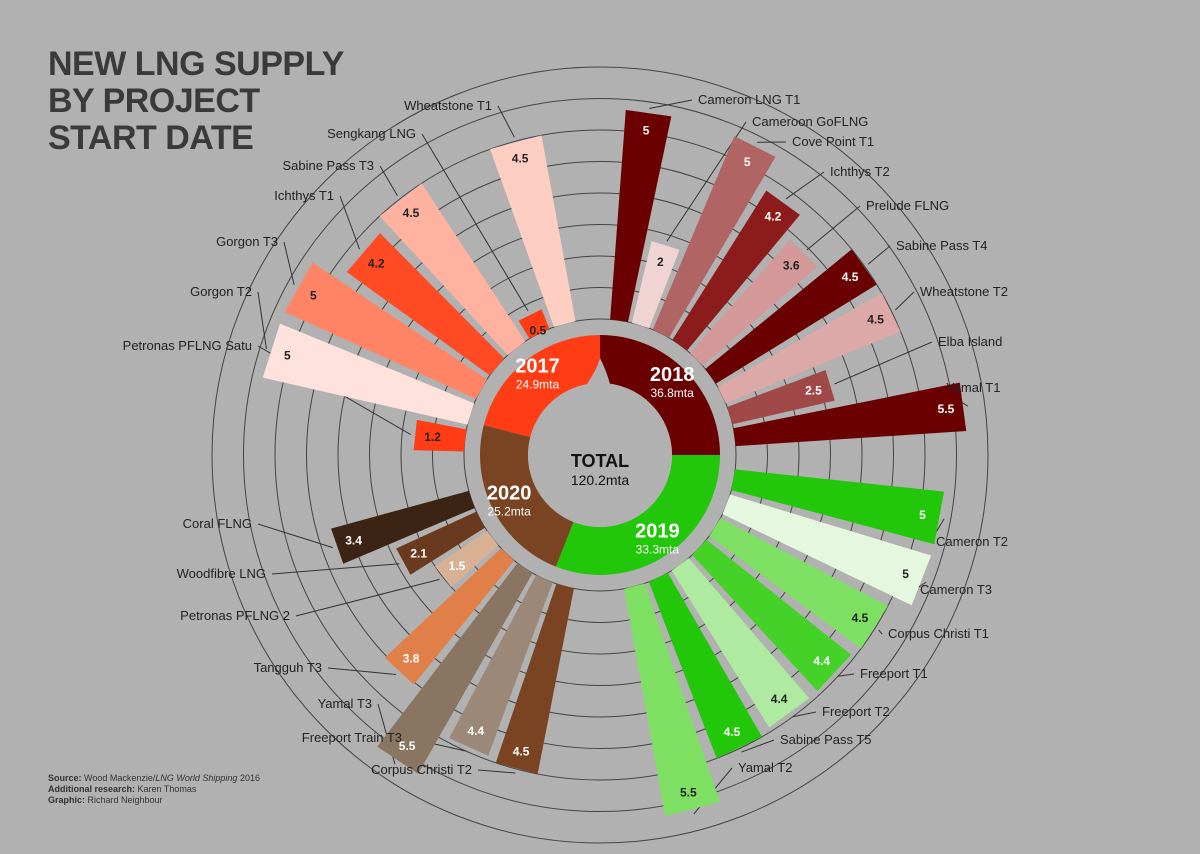  I want to click on leader-sabine-pass-t4, so click(879, 255).